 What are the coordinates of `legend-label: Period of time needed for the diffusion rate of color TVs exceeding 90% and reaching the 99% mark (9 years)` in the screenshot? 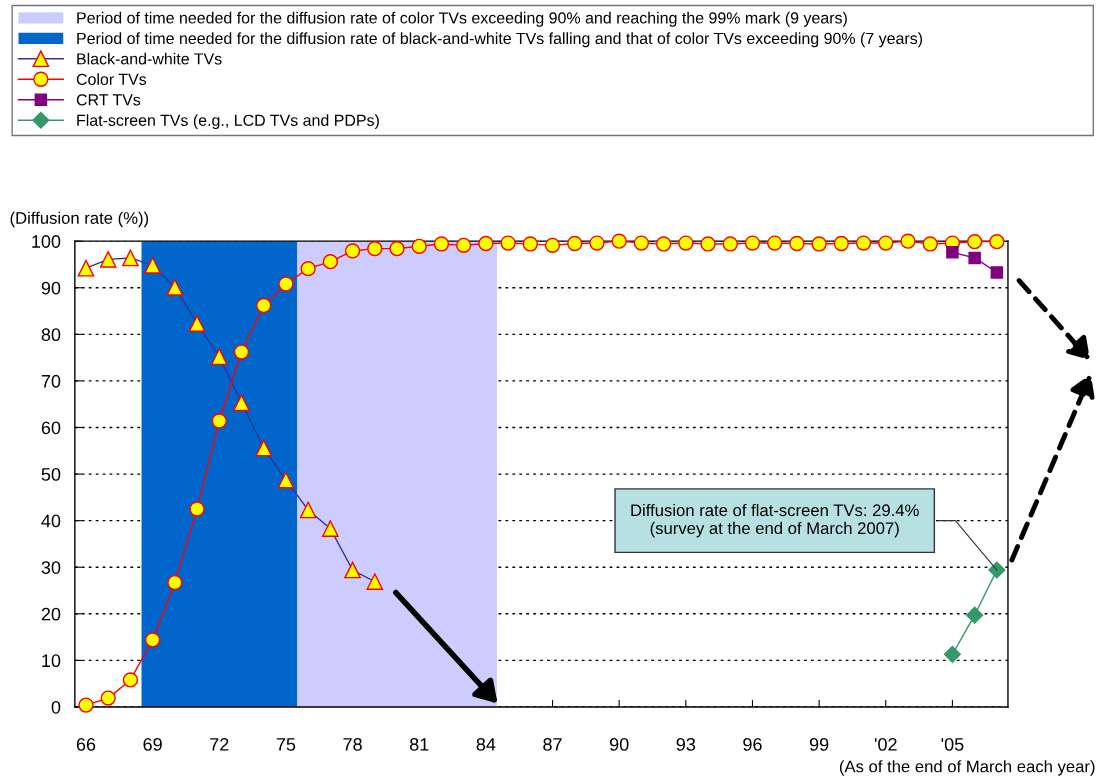 It's located at (462, 19).